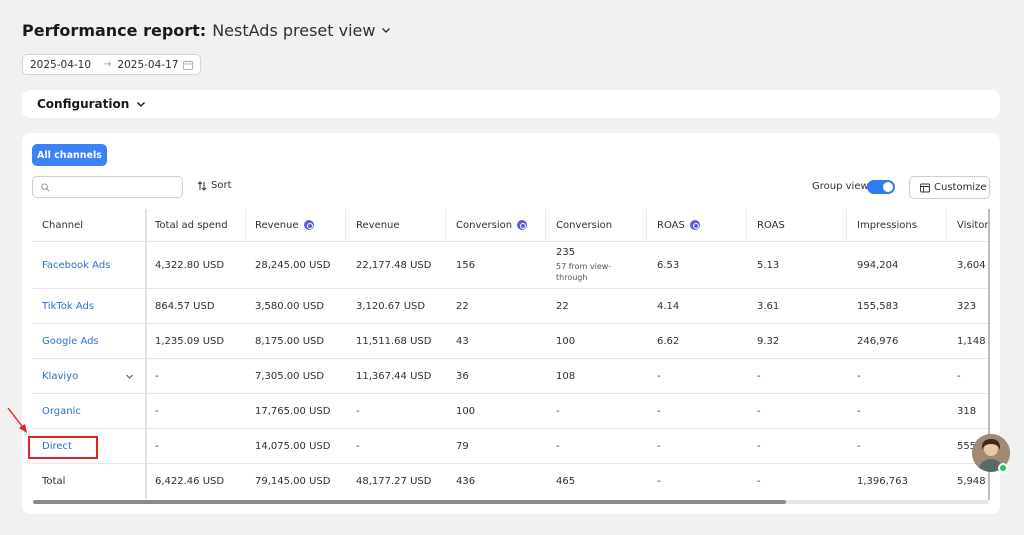 The height and width of the screenshot is (535, 1024). Describe the element at coordinates (94, 225) in the screenshot. I see `column-header: Channel` at that location.